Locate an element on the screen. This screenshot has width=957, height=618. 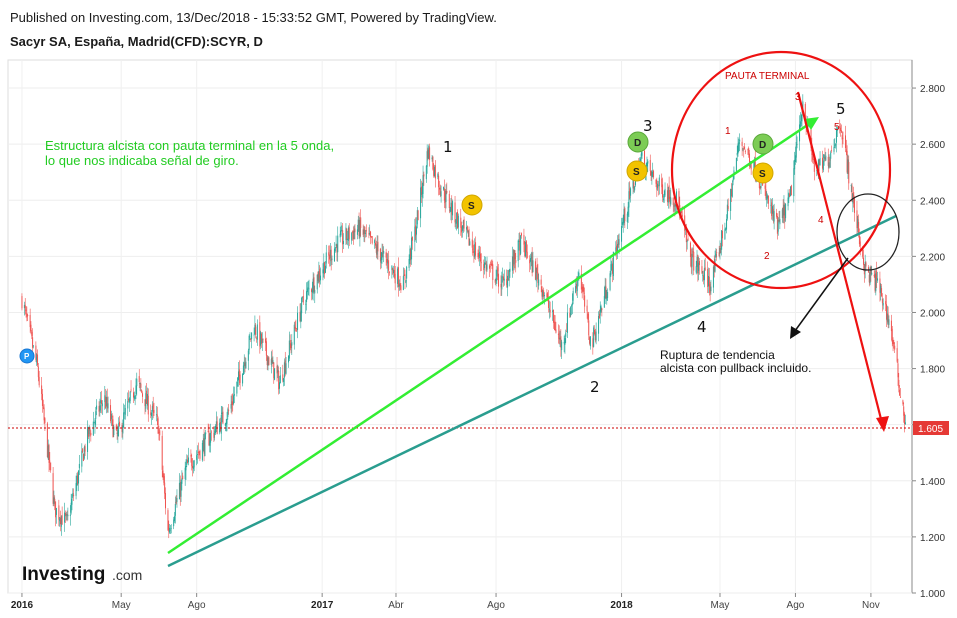
dividend-badge-1: D is located at coordinates (638, 142).